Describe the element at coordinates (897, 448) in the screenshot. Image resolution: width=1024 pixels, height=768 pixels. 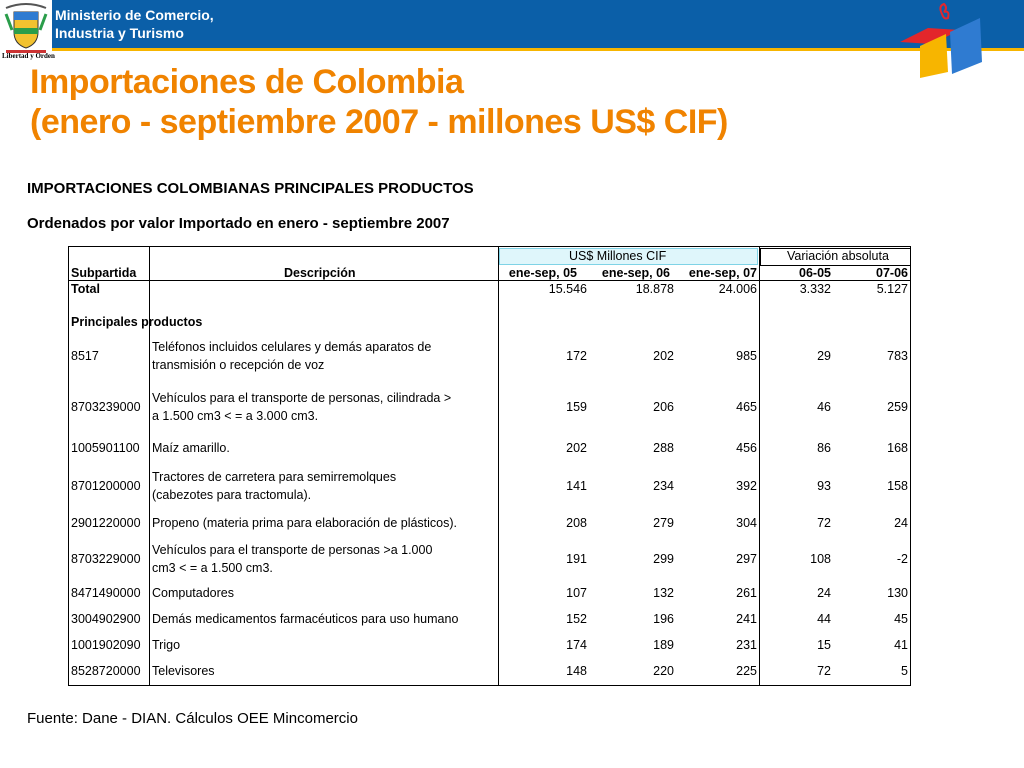
I see `row-value-d2: 168` at that location.